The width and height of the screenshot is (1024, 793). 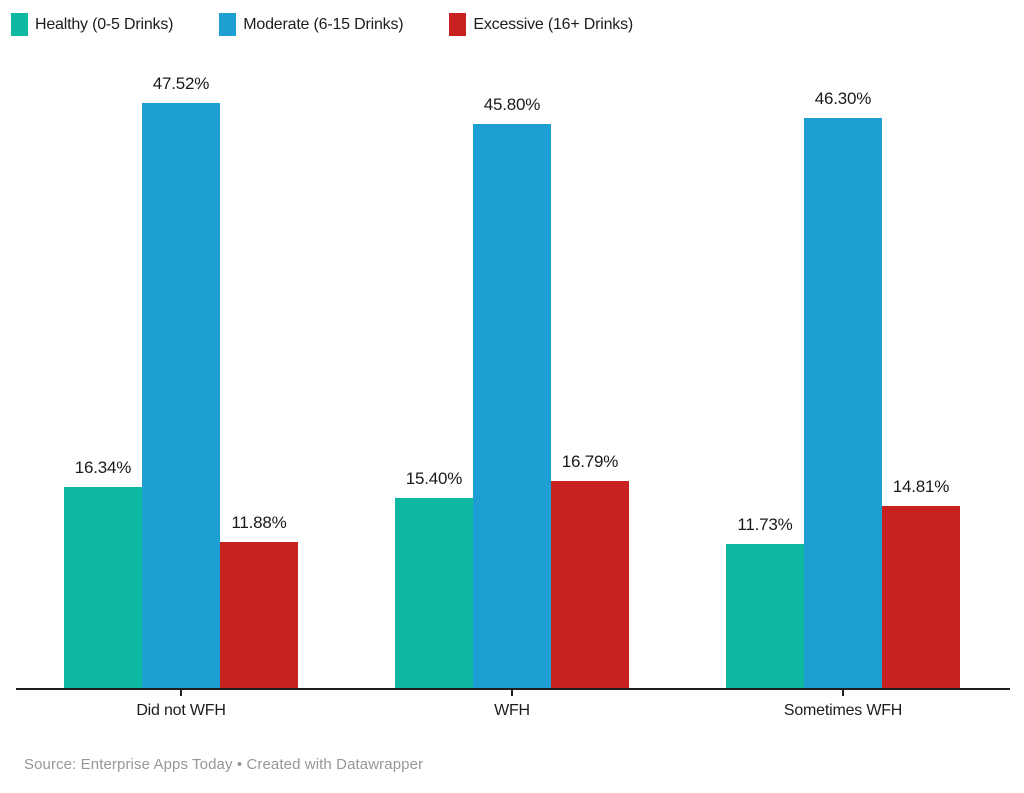 I want to click on value-label-moderate-6-15-drinks-did-not-wfh: 47.52%, so click(x=181, y=83).